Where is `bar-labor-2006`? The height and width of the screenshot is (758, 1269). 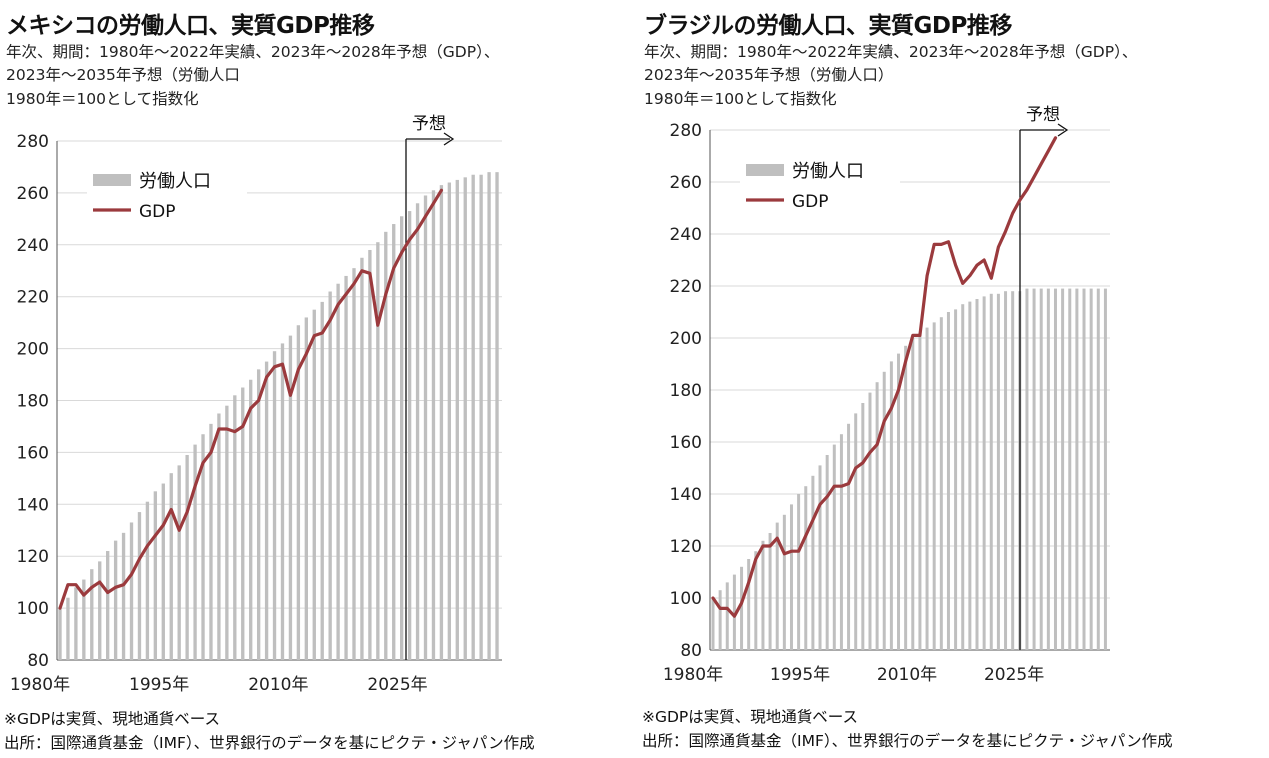 bar-labor-2006 is located at coordinates (899, 501).